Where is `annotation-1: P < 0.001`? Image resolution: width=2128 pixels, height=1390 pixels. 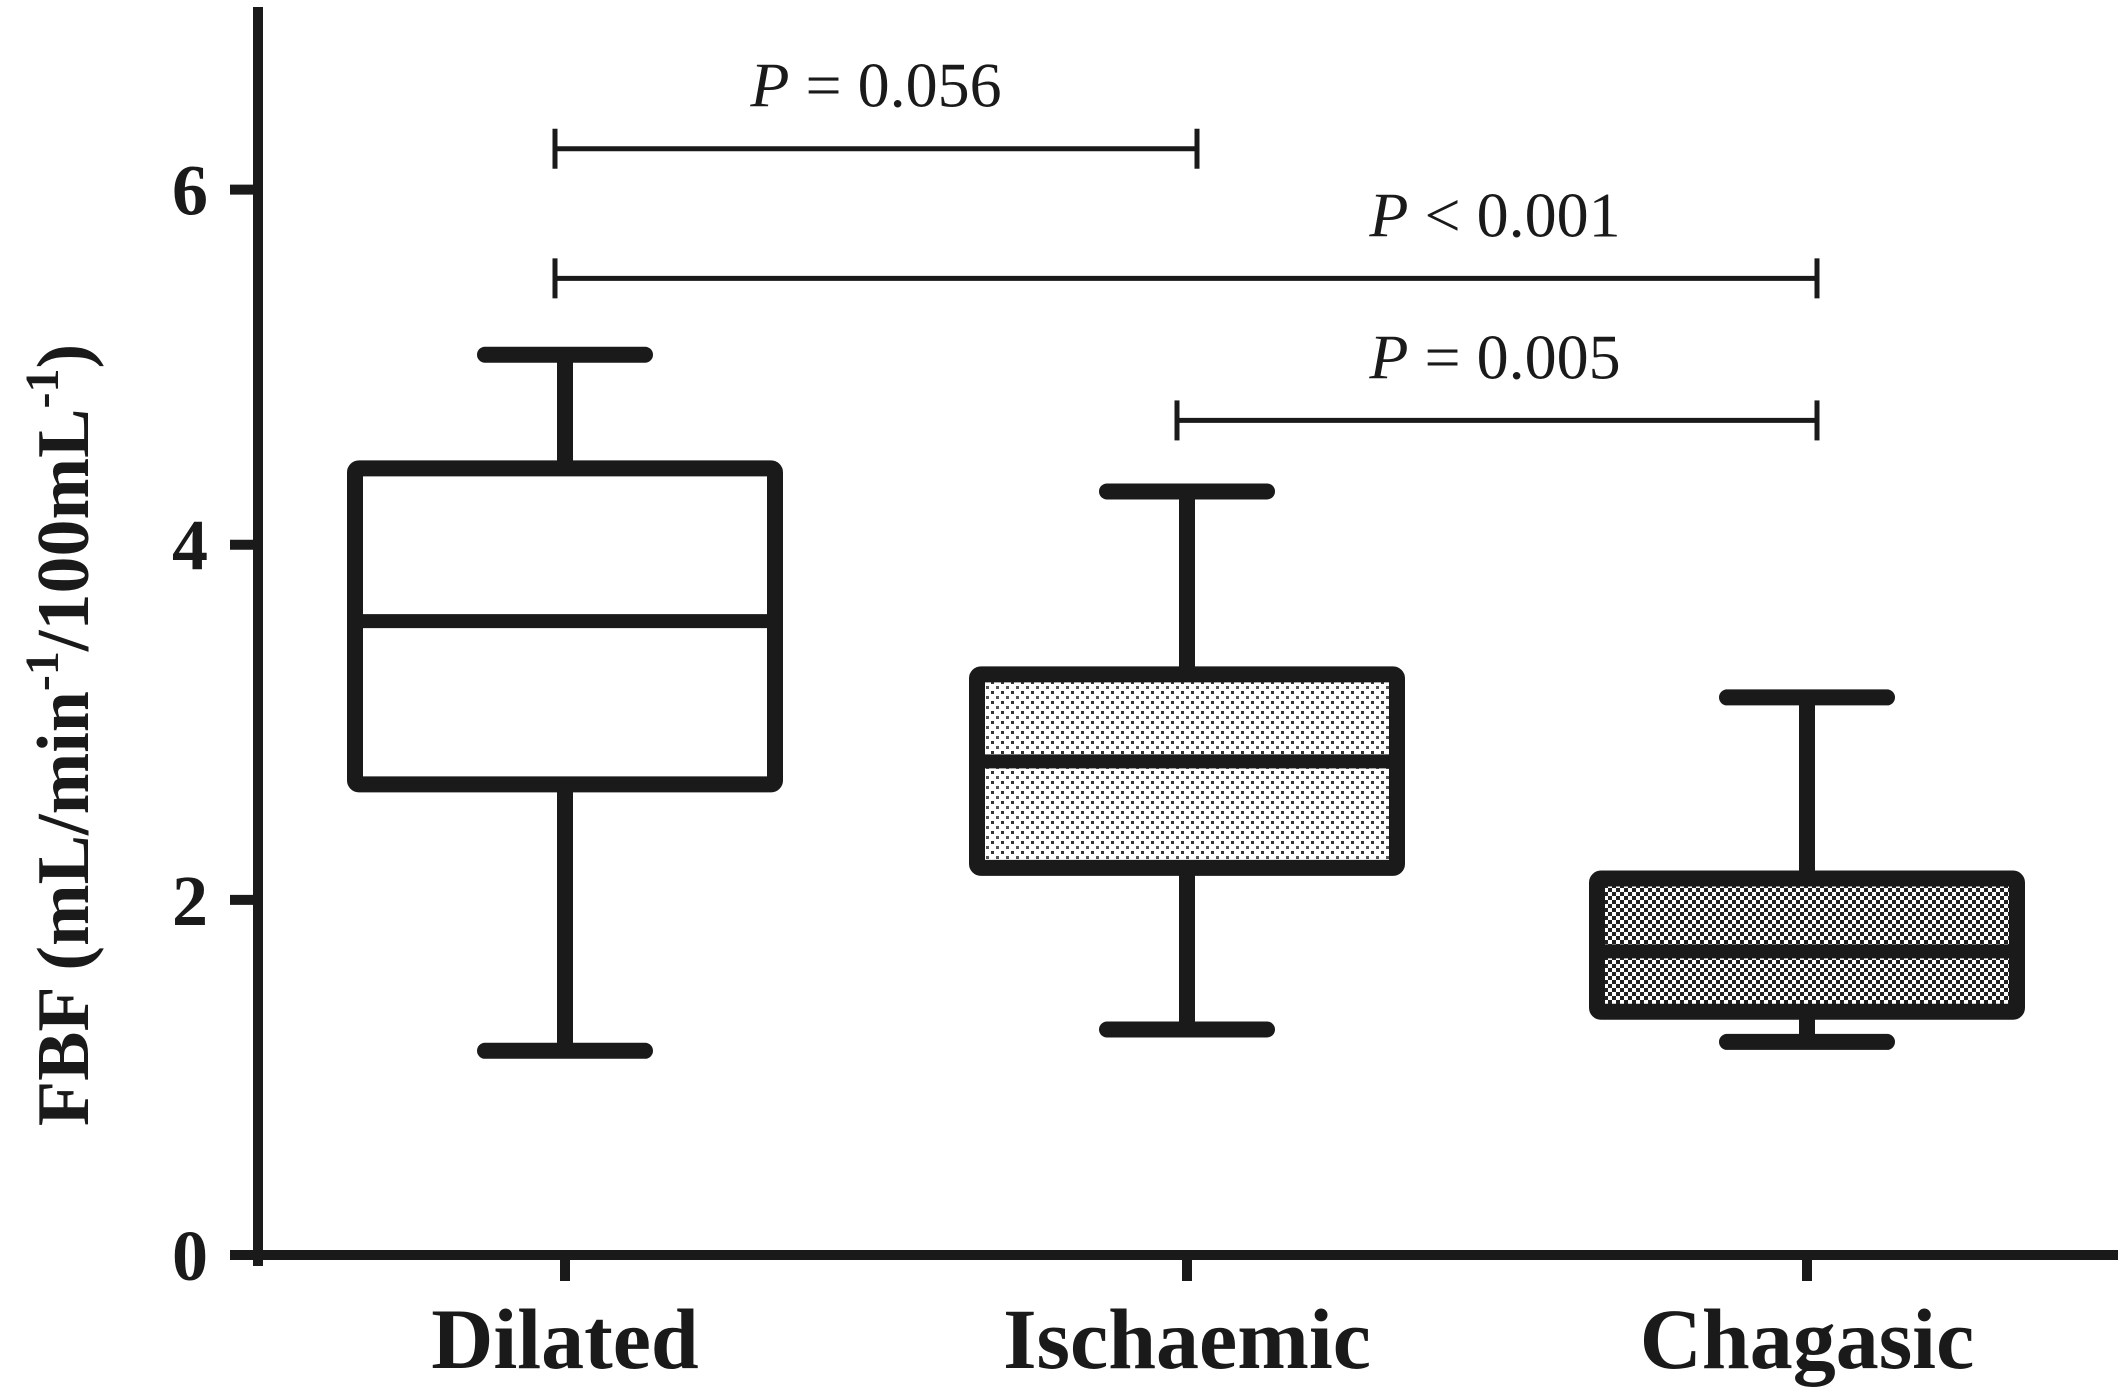
annotation-1: P < 0.001 is located at coordinates (1186, 239).